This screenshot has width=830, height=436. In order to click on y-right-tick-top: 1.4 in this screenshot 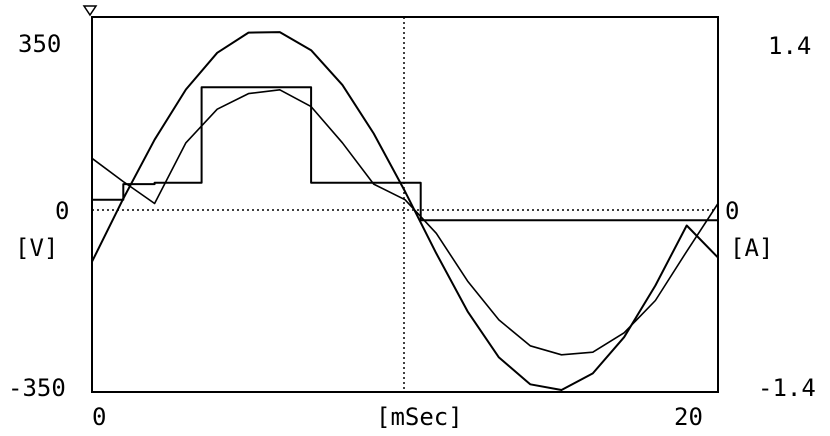, I will do `click(789, 46)`.